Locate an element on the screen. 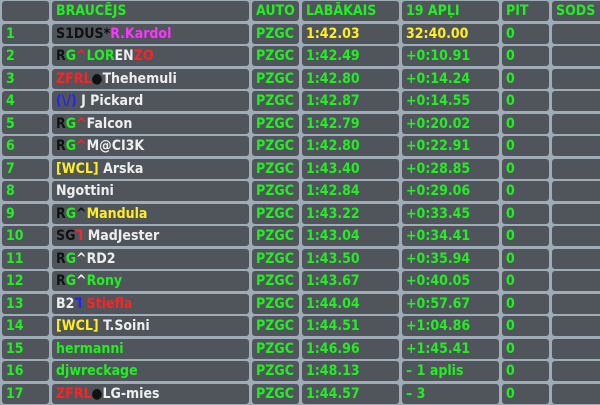 This screenshot has width=600, height=405. race-time-cell: +1:04.86 is located at coordinates (450, 326).